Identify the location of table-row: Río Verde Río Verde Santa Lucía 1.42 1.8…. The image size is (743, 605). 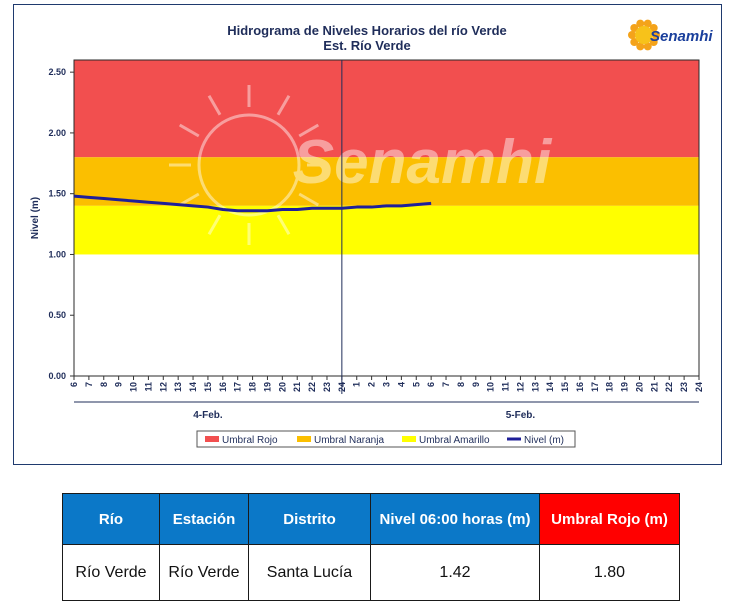
(371, 572).